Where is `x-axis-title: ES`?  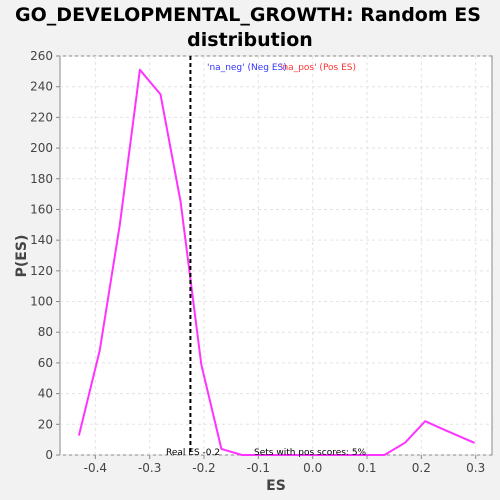
x-axis-title: ES is located at coordinates (276, 486).